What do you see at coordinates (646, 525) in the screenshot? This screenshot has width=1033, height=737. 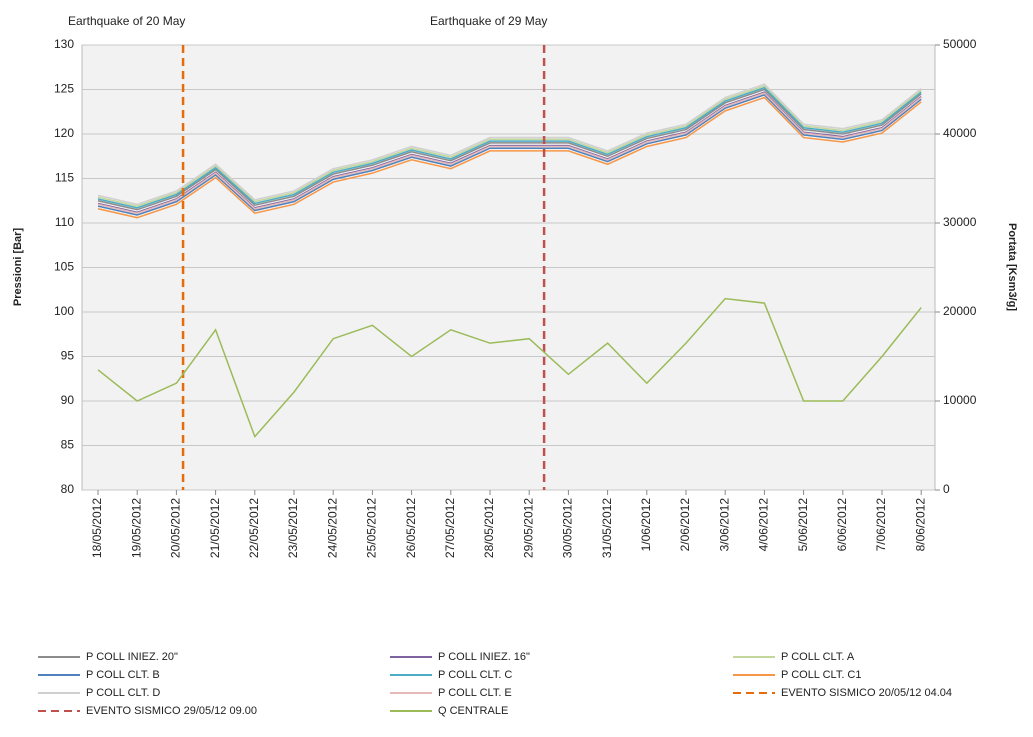 I see `x-tick-label: 1/06/2012` at bounding box center [646, 525].